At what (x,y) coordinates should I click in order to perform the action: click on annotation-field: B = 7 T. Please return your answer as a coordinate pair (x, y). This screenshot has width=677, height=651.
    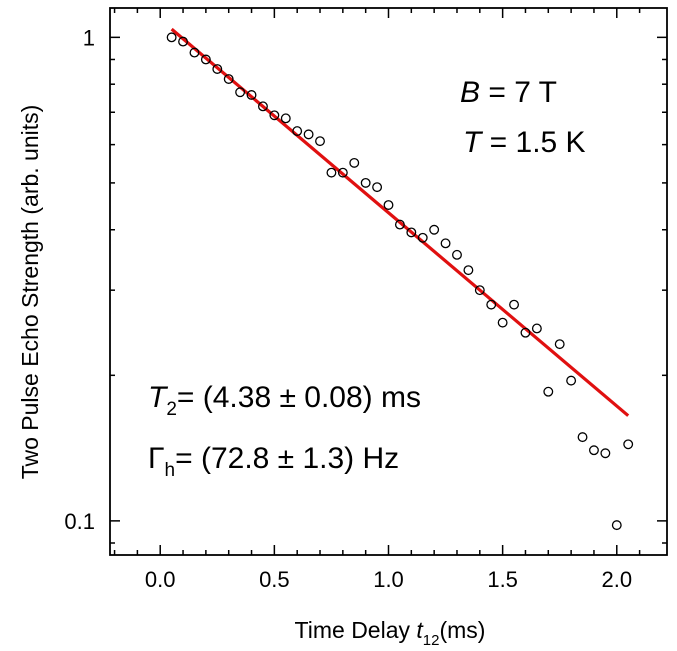
    Looking at the image, I should click on (508, 92).